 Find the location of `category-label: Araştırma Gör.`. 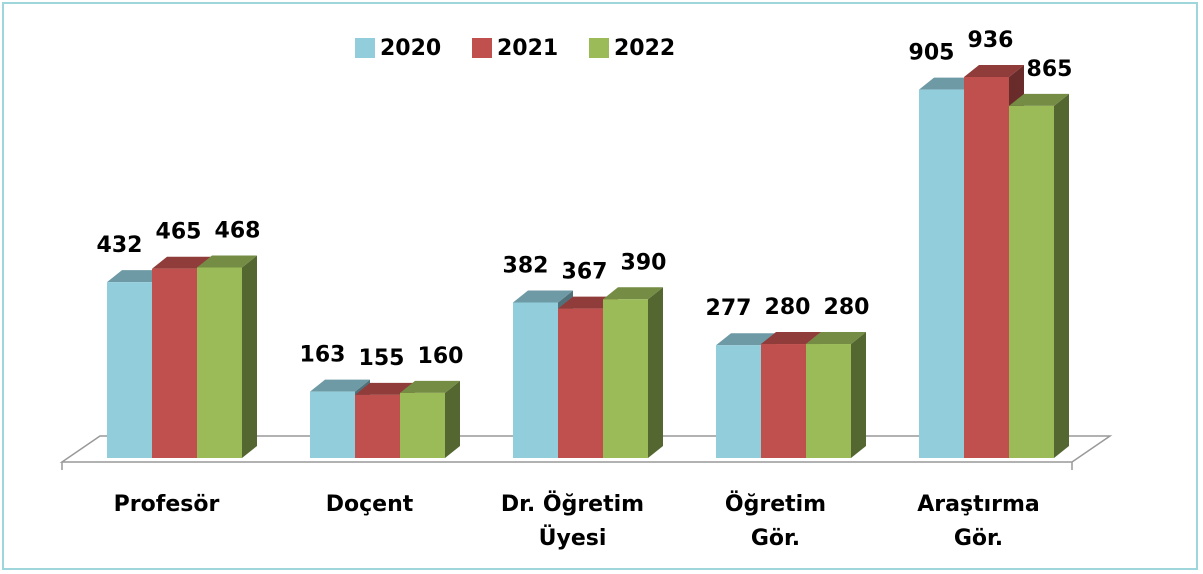

category-label: Araştırma Gör. is located at coordinates (978, 521).